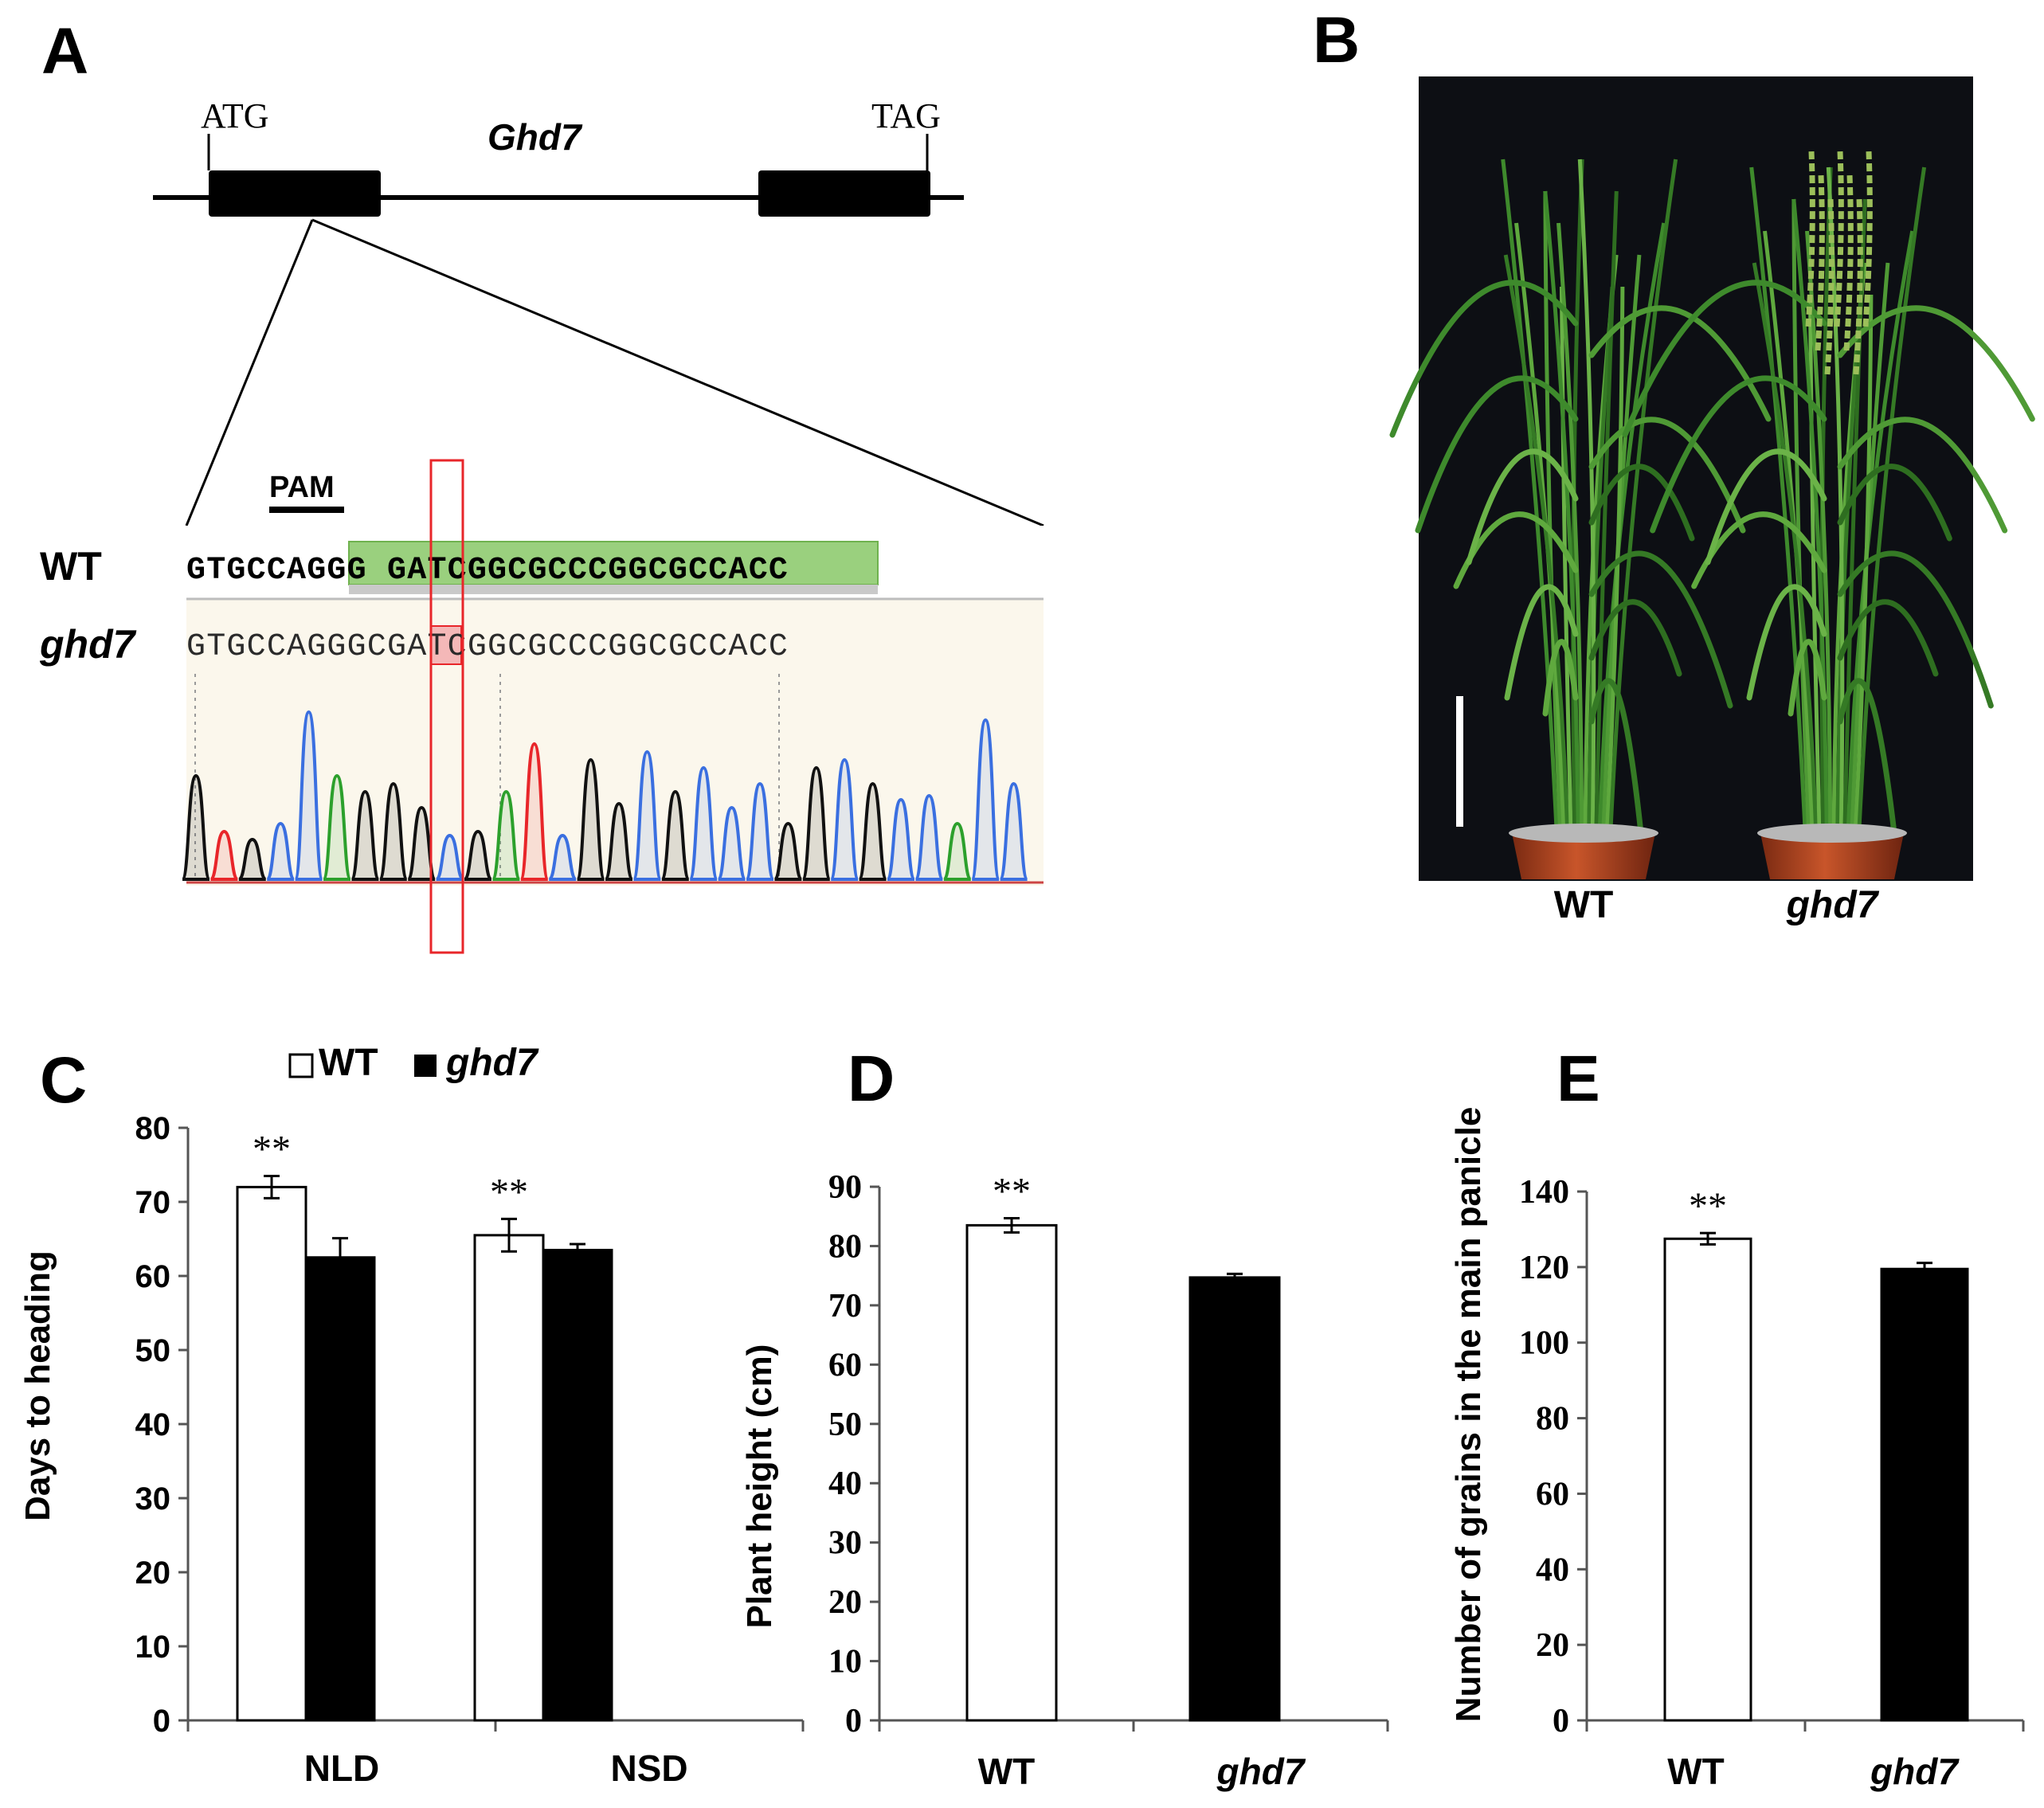 The width and height of the screenshot is (2044, 1808). What do you see at coordinates (845, 1306) in the screenshot?
I see `y-tick-label: 70` at bounding box center [845, 1306].